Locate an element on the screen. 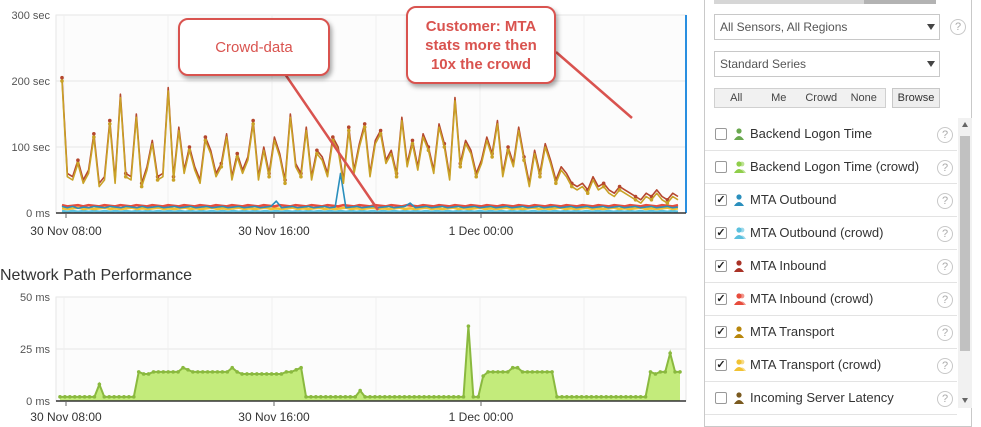  sensor-select: All Sensors, All Regions is located at coordinates (827, 27).